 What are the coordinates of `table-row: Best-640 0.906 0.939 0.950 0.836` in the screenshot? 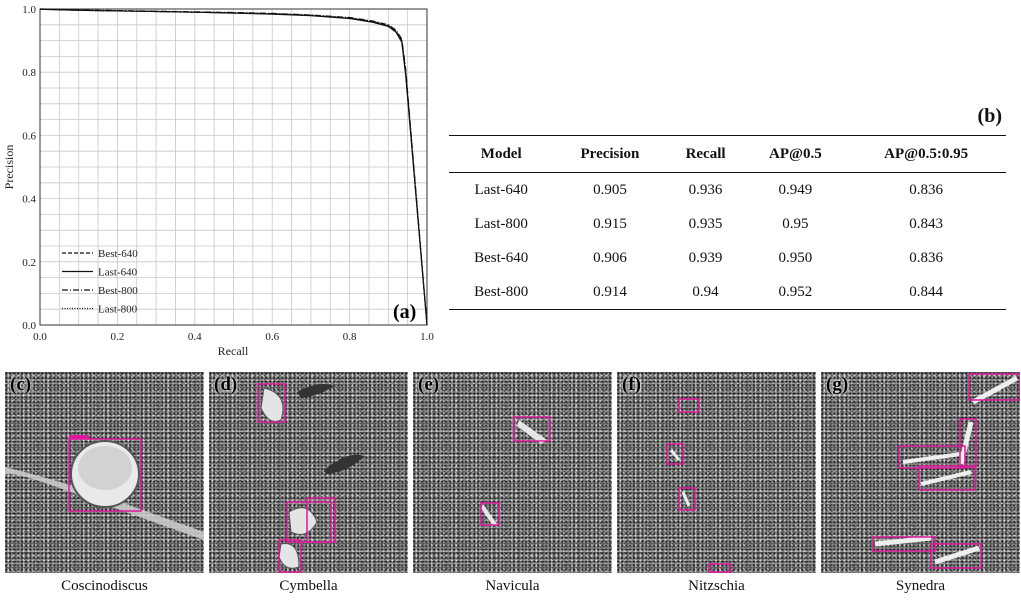 It's located at (727, 258).